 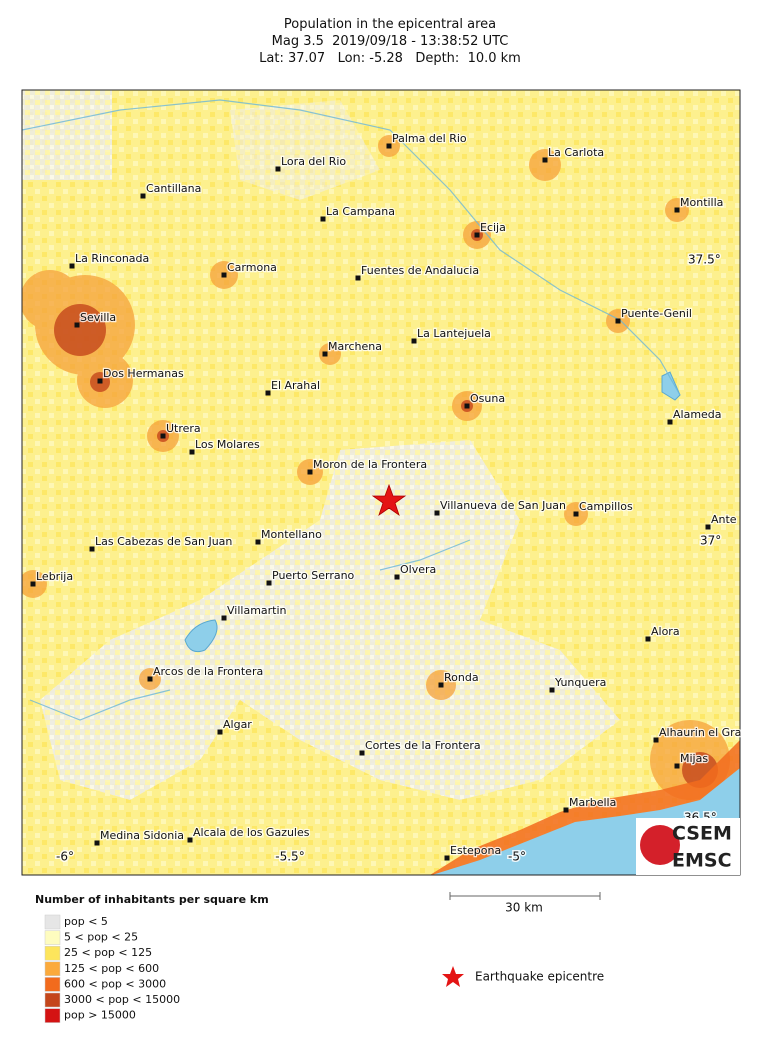 I want to click on city-label: Cantillana, so click(x=173, y=188).